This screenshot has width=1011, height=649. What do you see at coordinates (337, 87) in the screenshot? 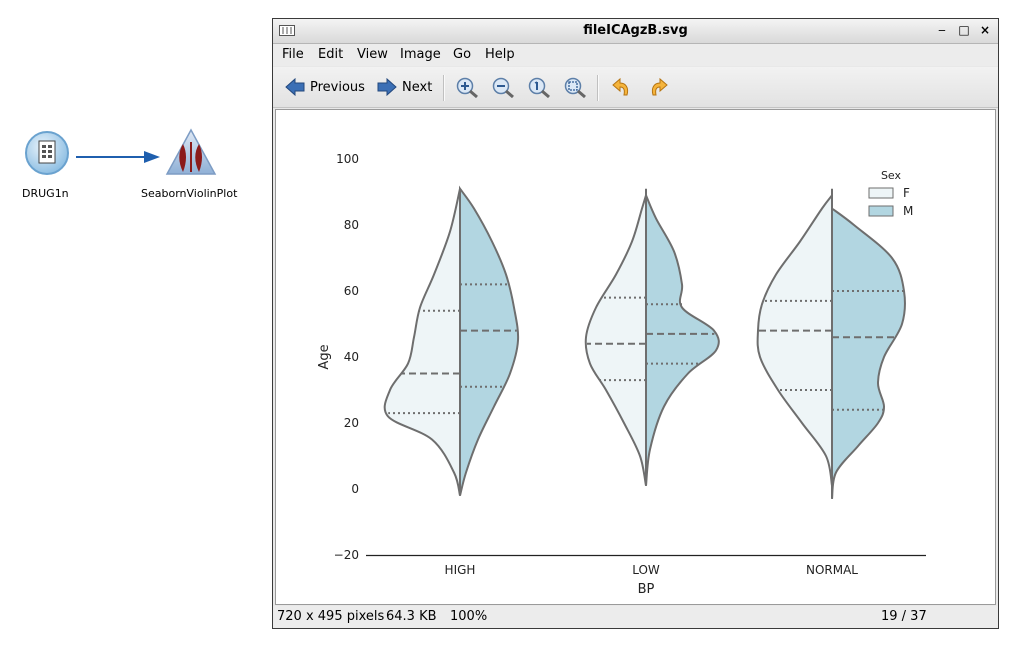
I see `previous-label: Previous` at bounding box center [337, 87].